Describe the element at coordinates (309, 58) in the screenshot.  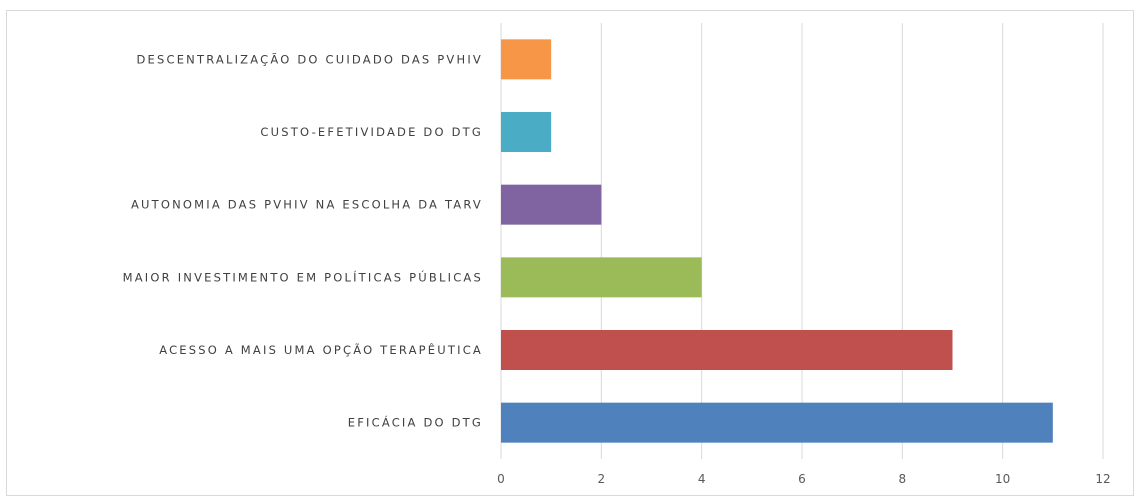
I see `category-label: DESCENTRALIZAÇÃO DO CUIDADO DAS PVHIV` at that location.